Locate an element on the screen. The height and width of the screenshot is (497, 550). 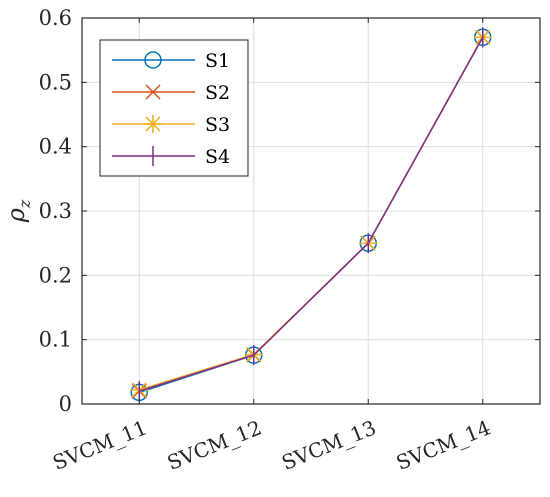
legend-box is located at coordinates (174, 108).